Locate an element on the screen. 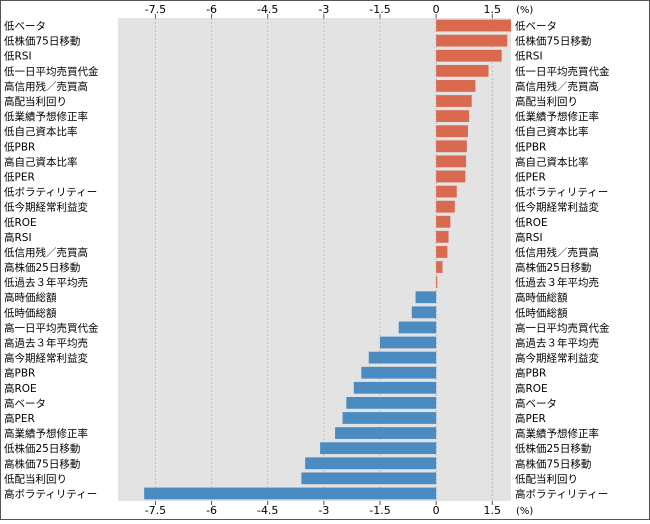  right-category-label: 高業績予想修正率 is located at coordinates (557, 433).